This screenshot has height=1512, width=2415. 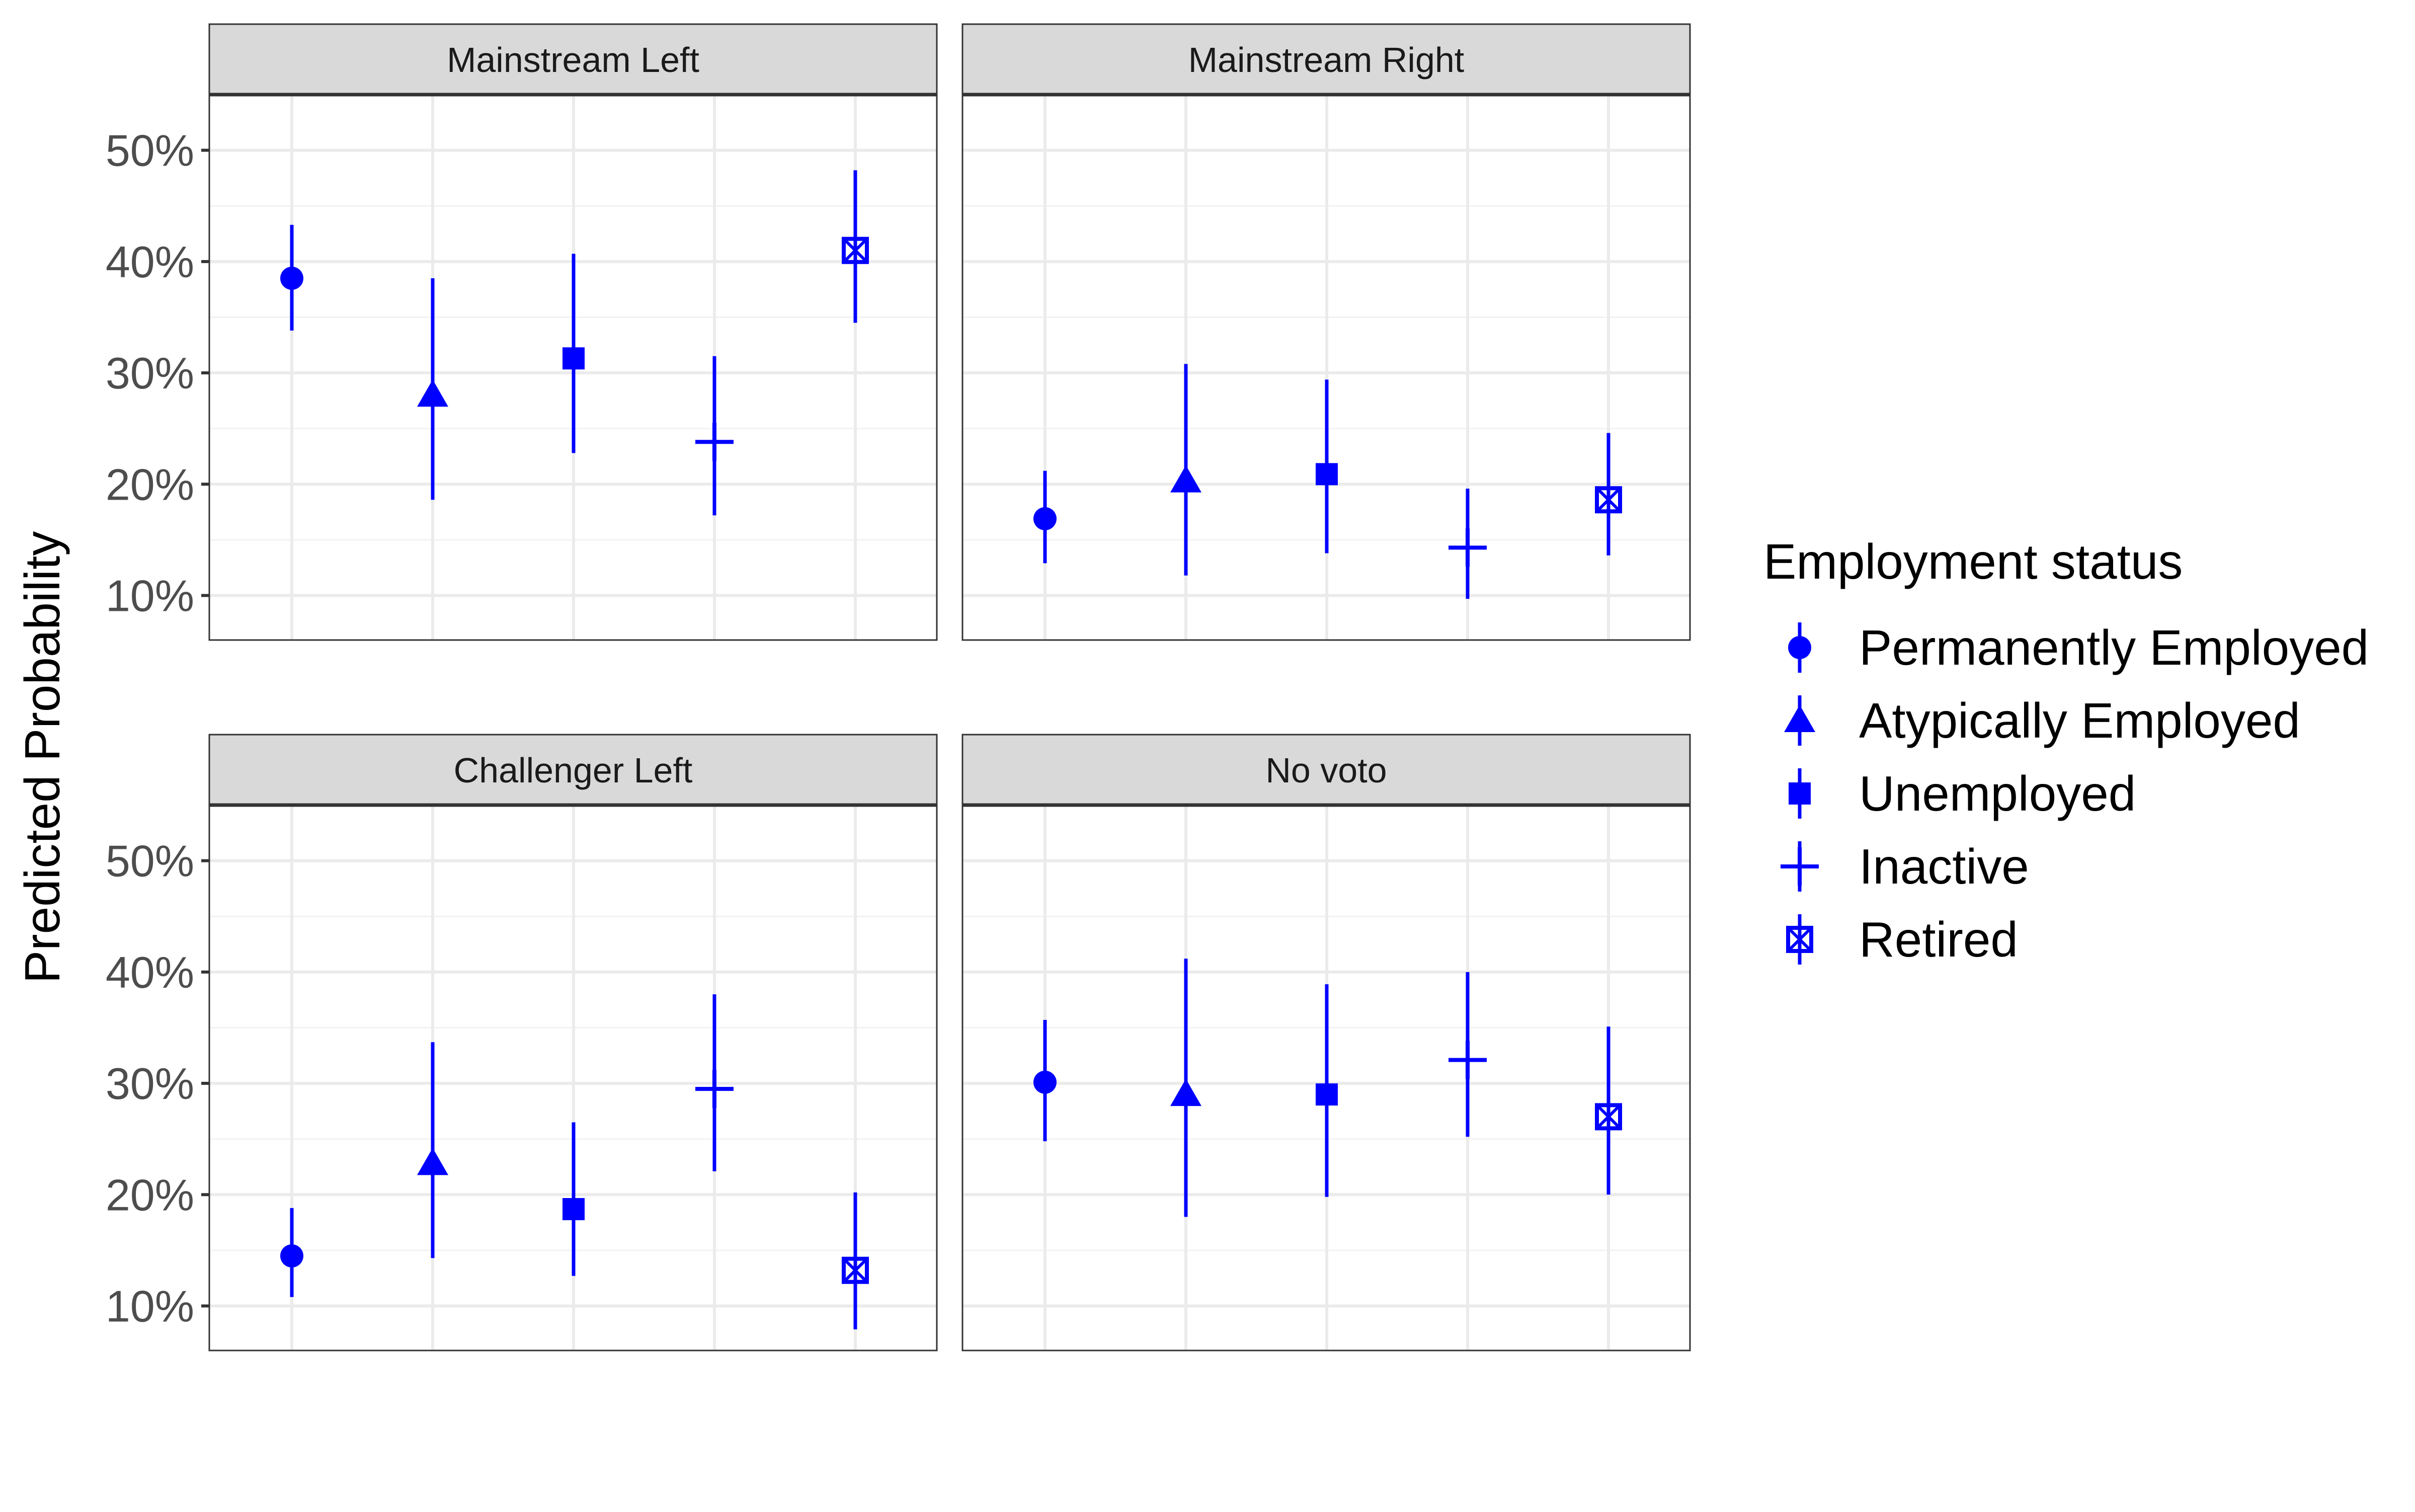 I want to click on panel-title: Challenger Left, so click(x=573, y=770).